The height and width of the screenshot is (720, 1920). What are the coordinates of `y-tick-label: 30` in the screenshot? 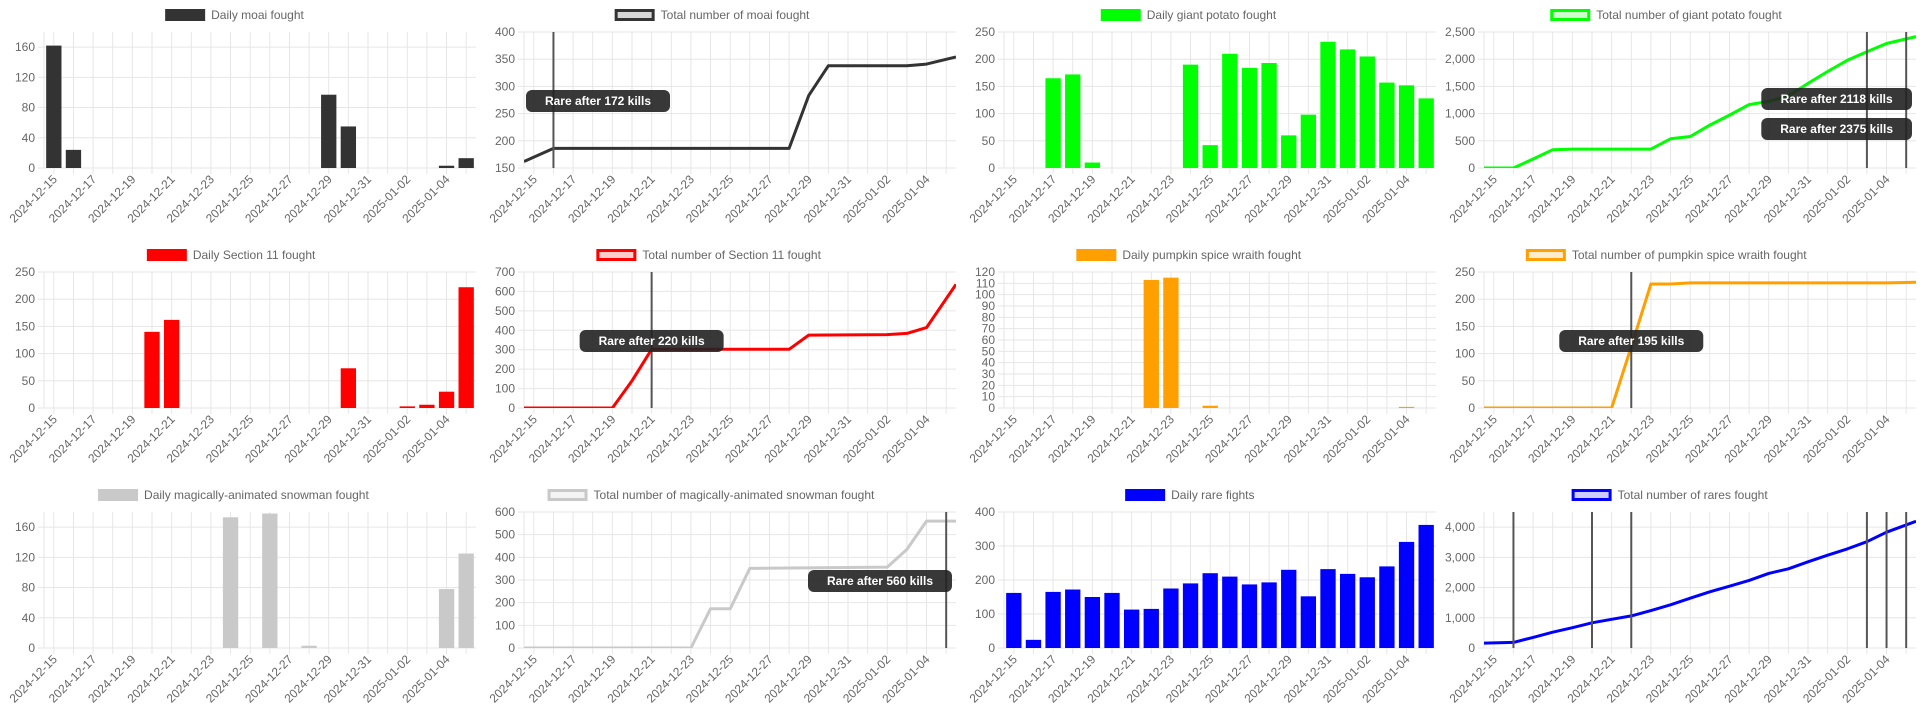 It's located at (989, 374).